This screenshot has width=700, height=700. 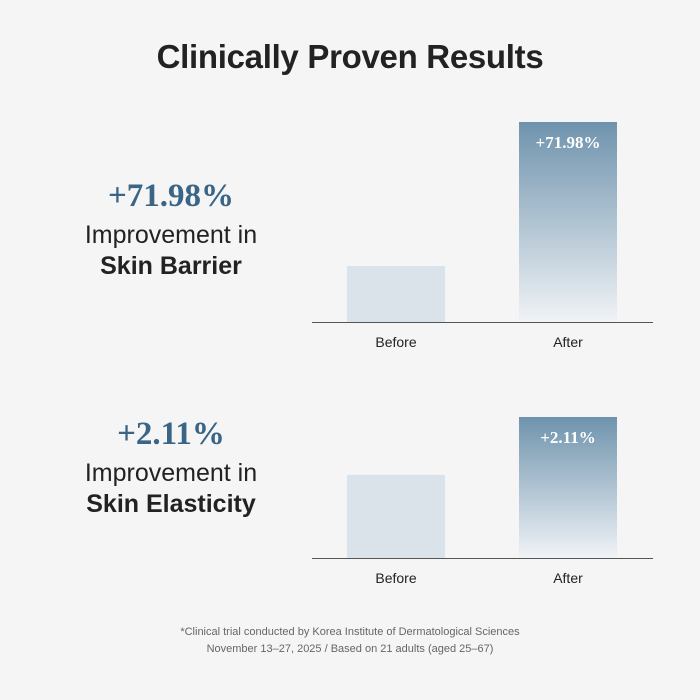 I want to click on elasticity-caption-line1: Improvement in, so click(x=171, y=473).